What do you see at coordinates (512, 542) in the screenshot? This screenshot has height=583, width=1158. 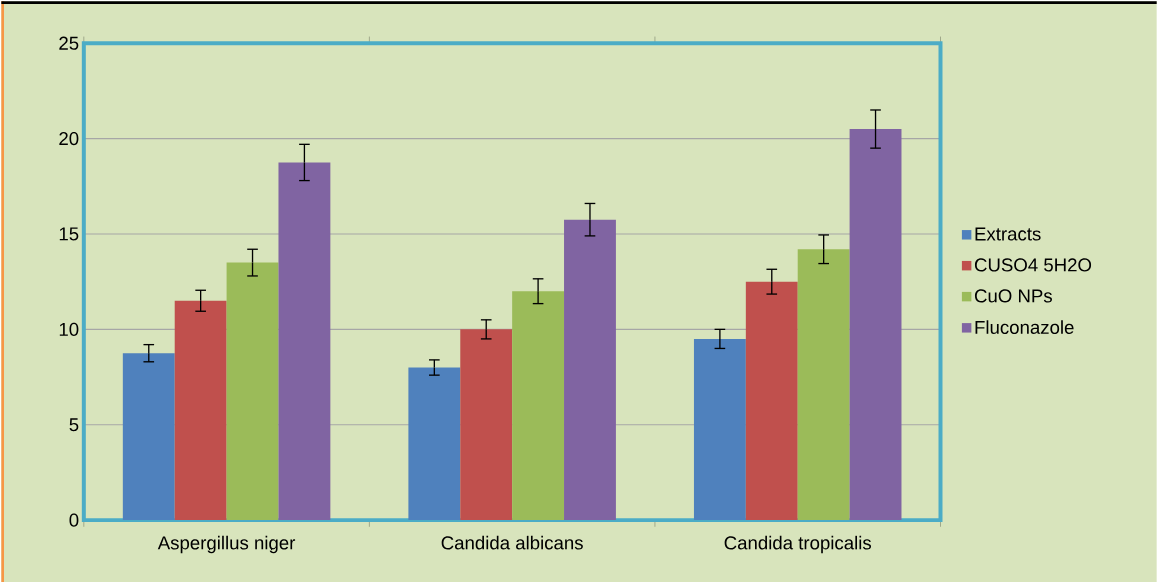 I see `x-tick-label: Candida albicans` at bounding box center [512, 542].